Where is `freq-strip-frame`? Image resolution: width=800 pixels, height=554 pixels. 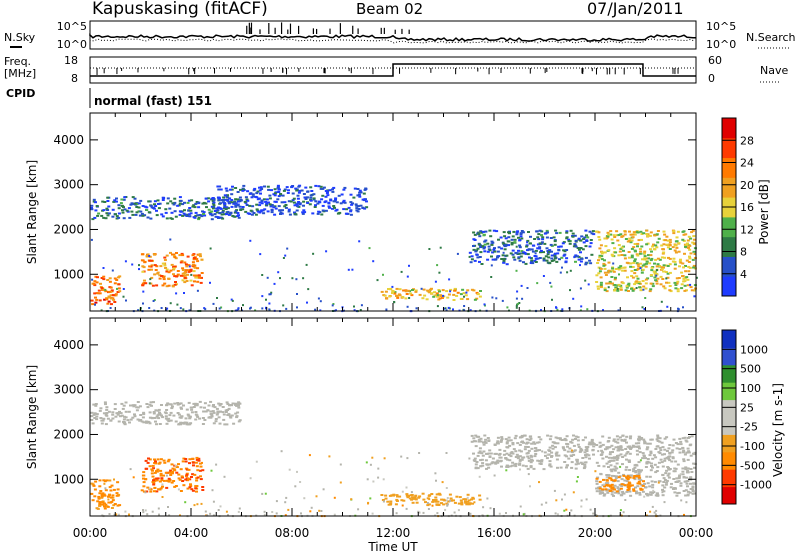
freq-strip-frame is located at coordinates (393, 70).